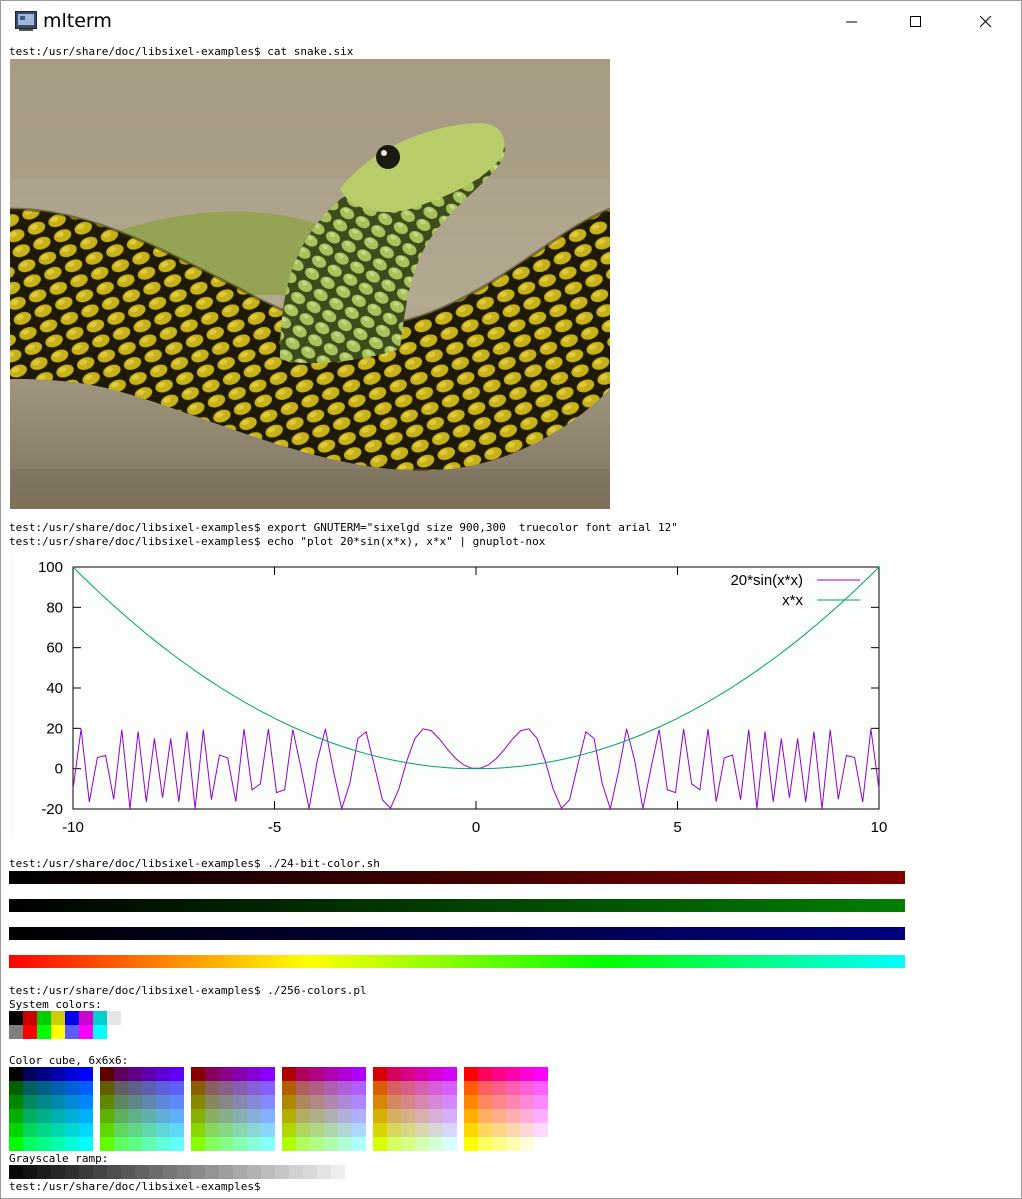 This screenshot has height=1199, width=1022. What do you see at coordinates (457, 877) in the screenshot?
I see `red-gradient-bar` at bounding box center [457, 877].